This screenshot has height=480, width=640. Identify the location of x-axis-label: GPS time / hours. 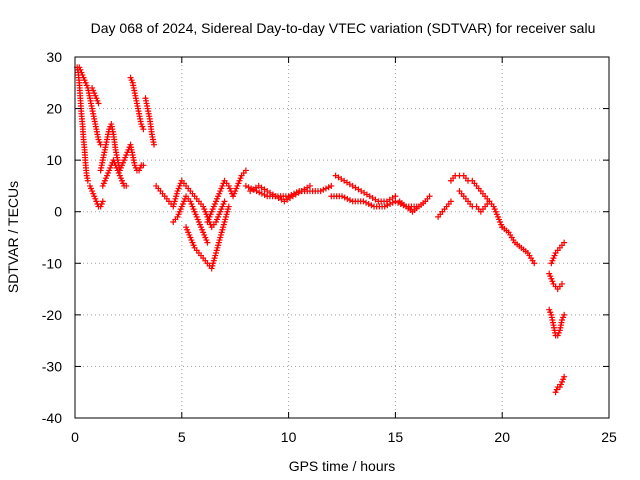
(342, 466).